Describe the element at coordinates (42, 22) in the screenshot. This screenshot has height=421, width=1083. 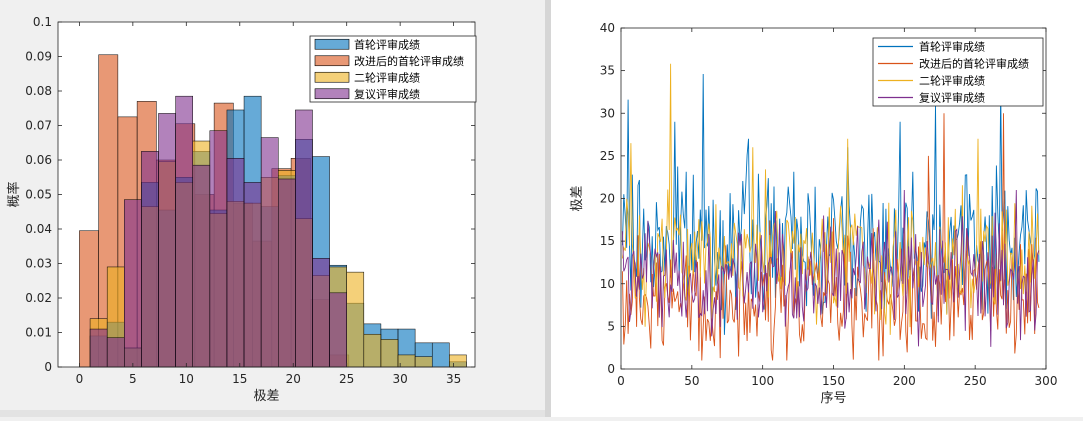
I see `y-tick-label: 0.1` at that location.